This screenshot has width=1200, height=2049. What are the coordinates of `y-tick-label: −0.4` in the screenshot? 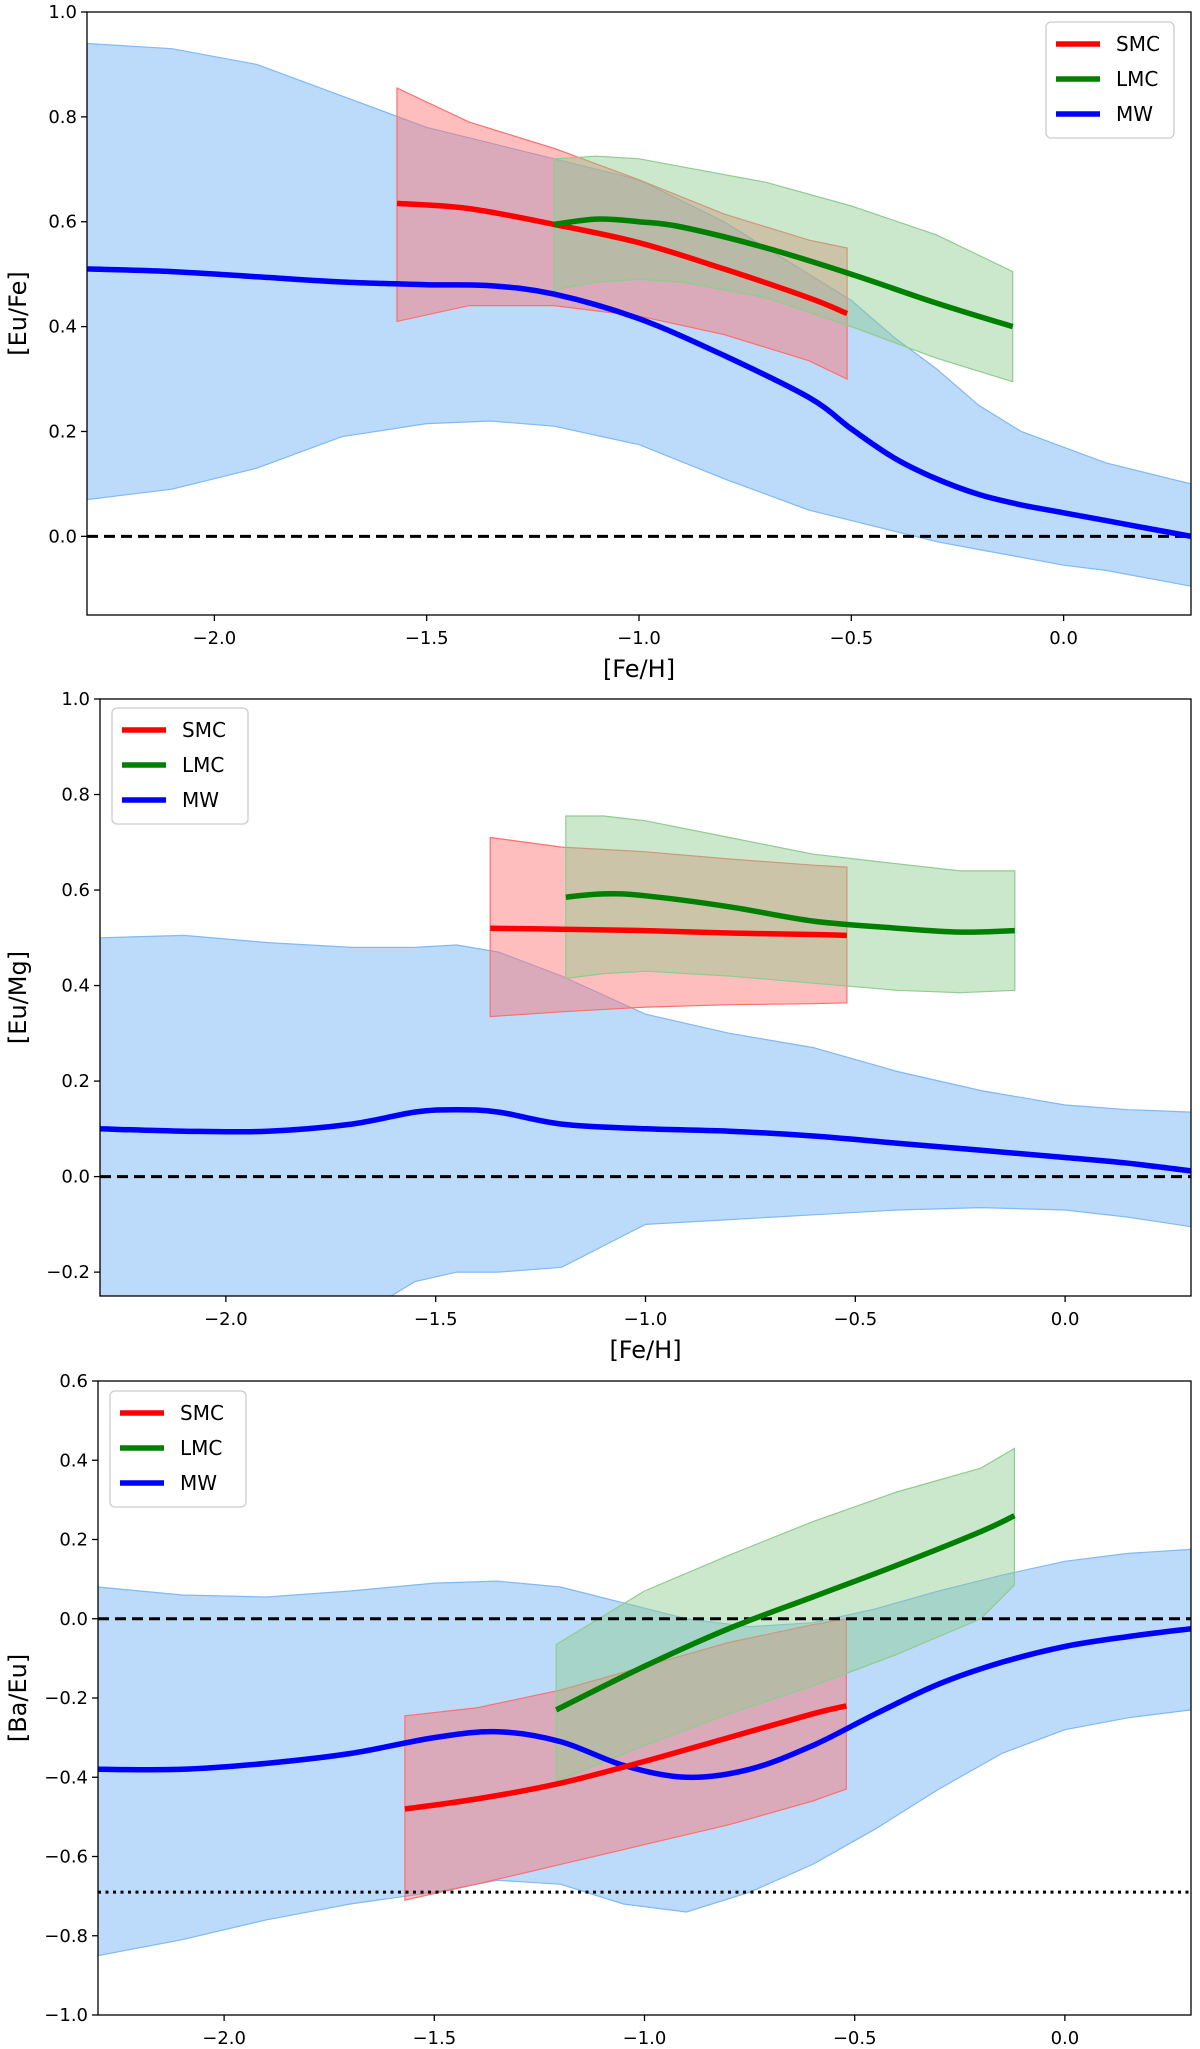 It's located at (66, 1777).